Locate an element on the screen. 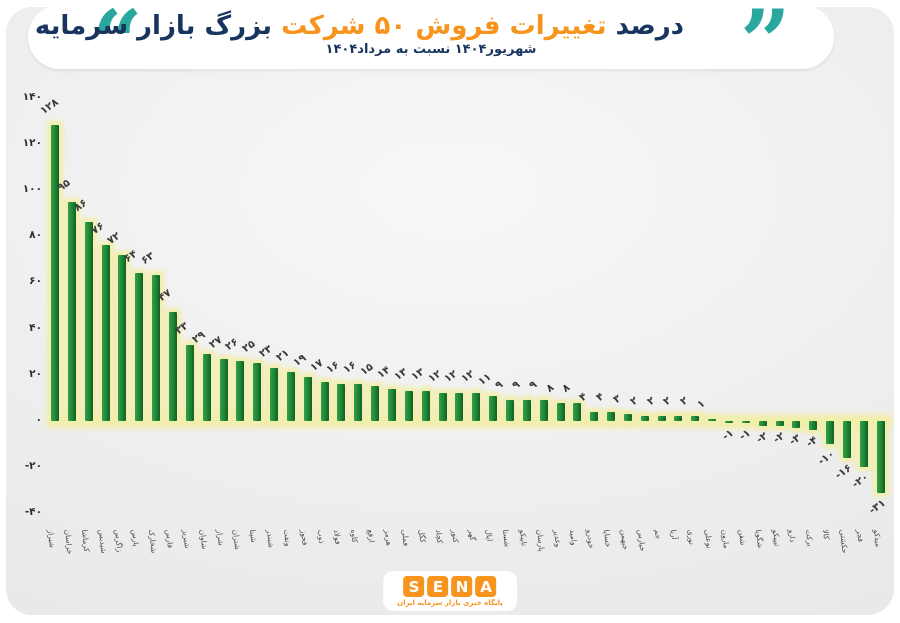 Image resolution: width=900 pixels, height=623 pixels. y-tick-label: ۸۰ is located at coordinates (35, 235).